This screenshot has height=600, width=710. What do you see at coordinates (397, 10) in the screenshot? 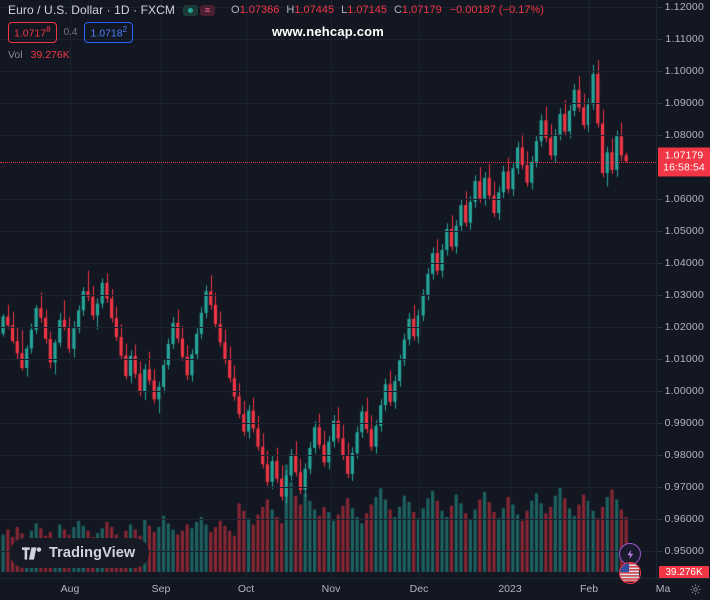
I see `ohlc-key-c: C` at bounding box center [397, 10].